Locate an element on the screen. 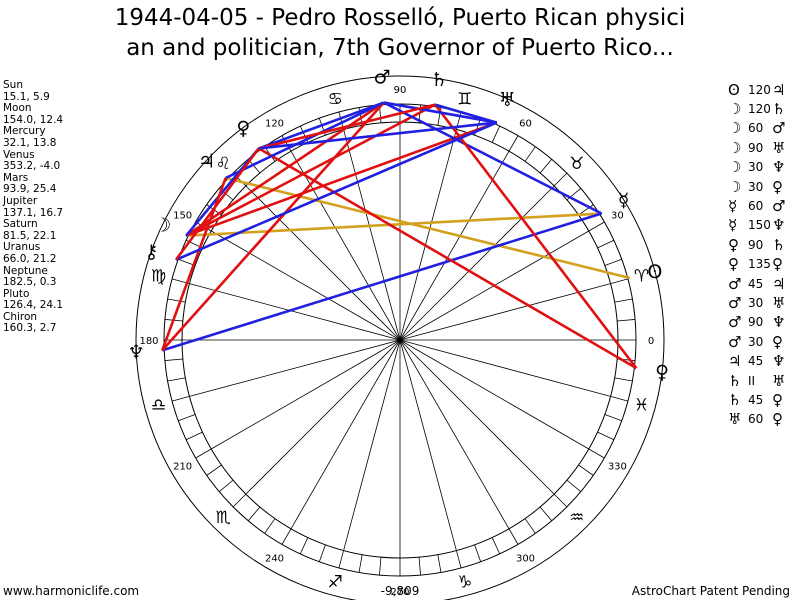 This screenshot has height=600, width=800. planet-values: 93.9, 25.4 is located at coordinates (30, 189).